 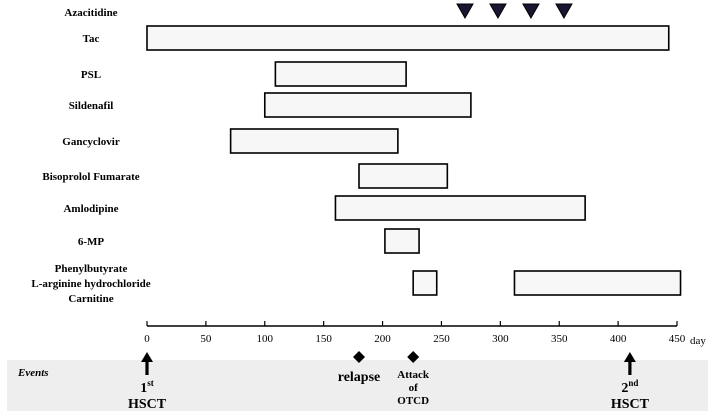 What do you see at coordinates (441, 339) in the screenshot?
I see `x-tick-label: 250` at bounding box center [441, 339].